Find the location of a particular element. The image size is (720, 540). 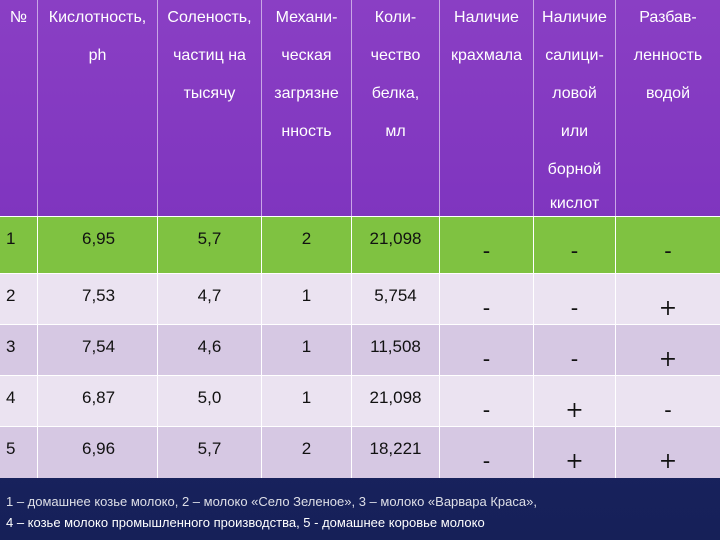

header-line: ческая is located at coordinates (306, 55).